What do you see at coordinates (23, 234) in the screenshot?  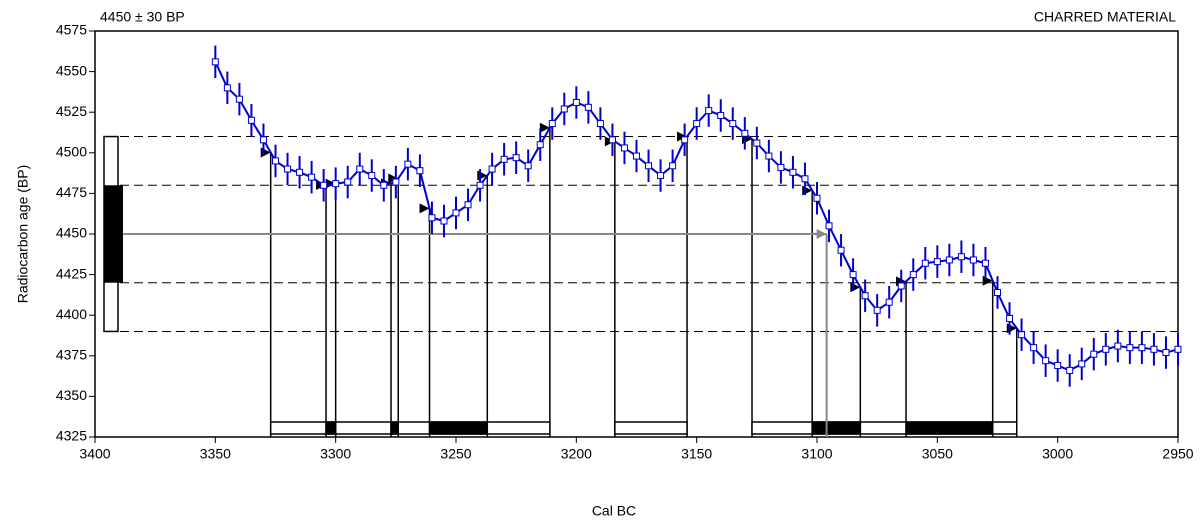 I see `y-axis-label: Radiocarbon age (BP)` at bounding box center [23, 234].